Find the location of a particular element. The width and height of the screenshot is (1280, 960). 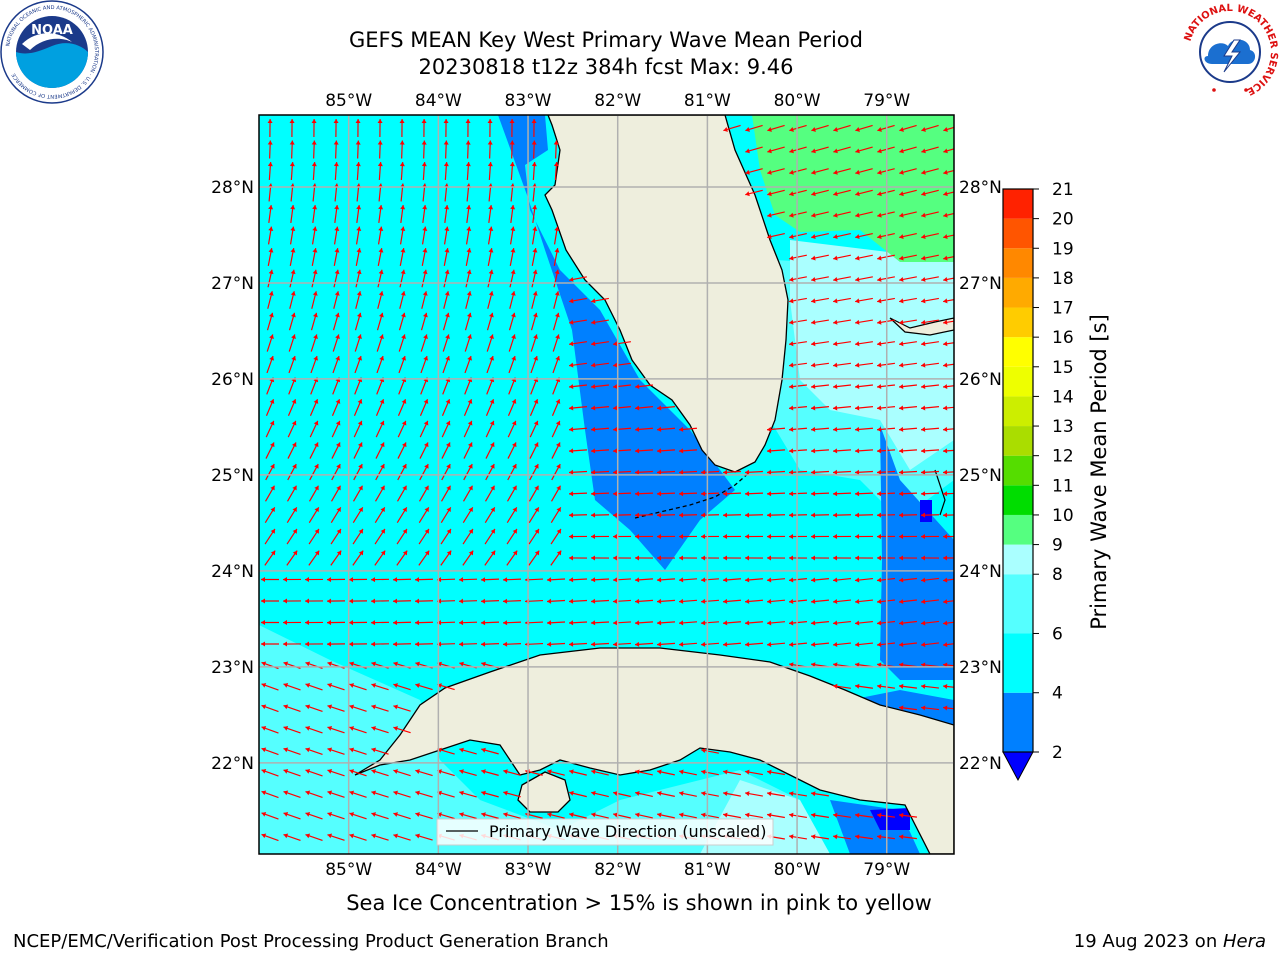

lon-label-bottom: 81°W is located at coordinates (707, 870).